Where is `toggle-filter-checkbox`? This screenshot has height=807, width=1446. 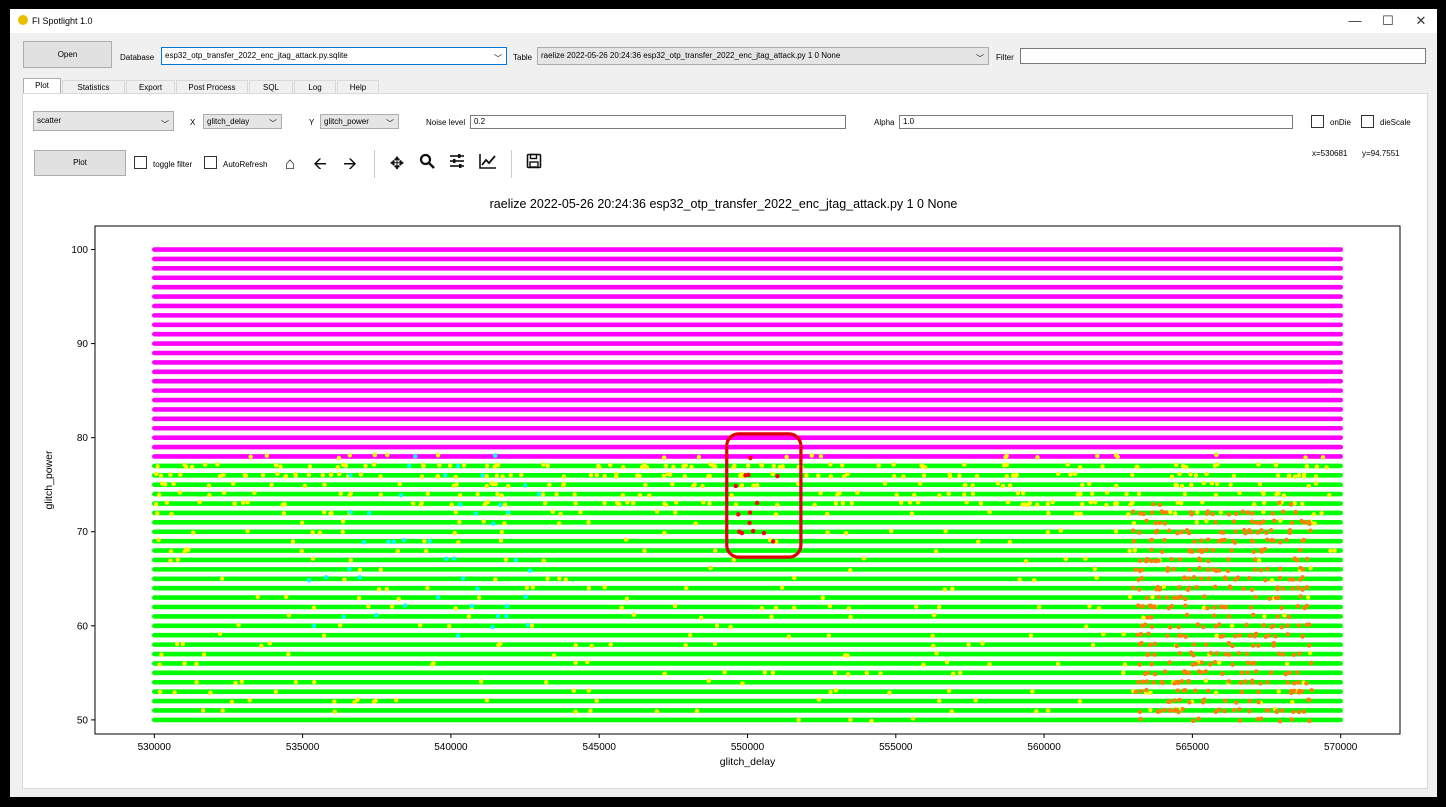
toggle-filter-checkbox is located at coordinates (140, 162).